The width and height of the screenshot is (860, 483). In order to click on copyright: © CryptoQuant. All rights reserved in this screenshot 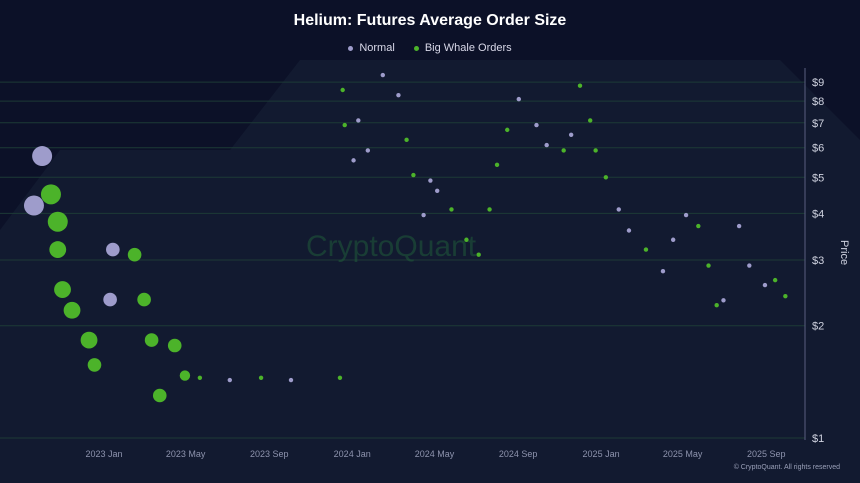, I will do `click(786, 467)`.